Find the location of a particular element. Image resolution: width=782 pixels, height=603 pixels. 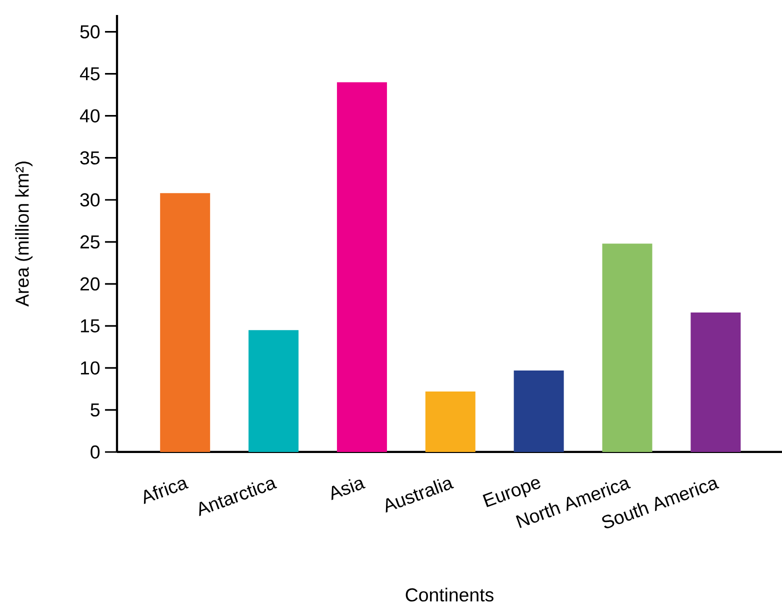

y-tick-label: 10 is located at coordinates (90, 368).